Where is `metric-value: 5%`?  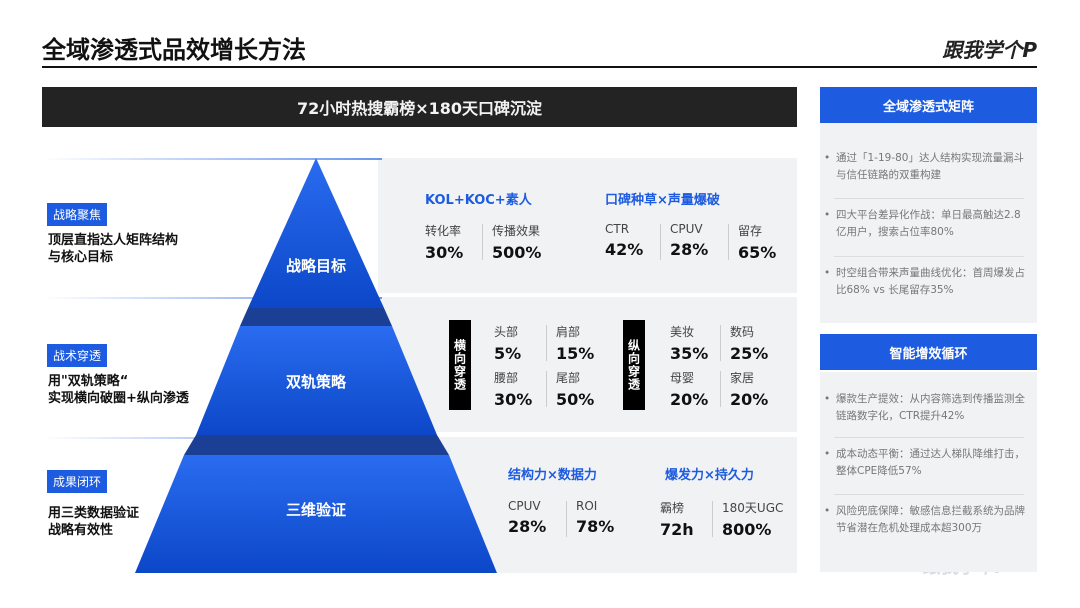 metric-value: 5% is located at coordinates (508, 353).